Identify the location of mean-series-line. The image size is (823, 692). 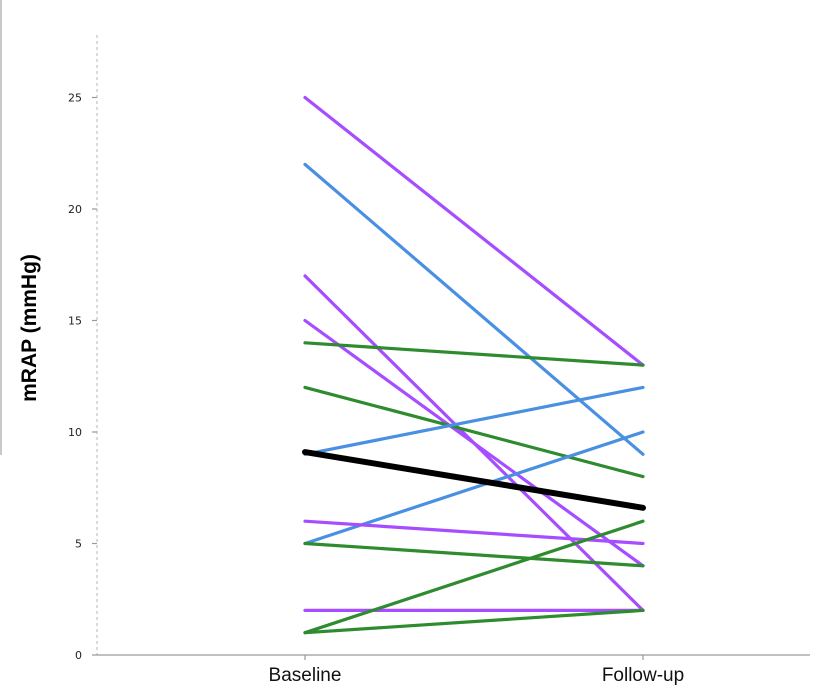
(474, 480).